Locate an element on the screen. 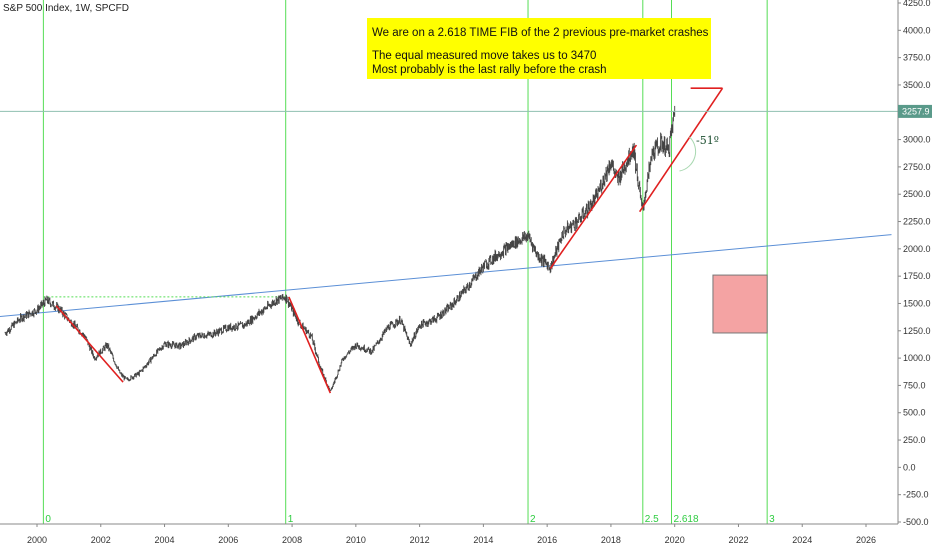 The width and height of the screenshot is (932, 550). y-tick-label: 4250.0 is located at coordinates (917, 4).